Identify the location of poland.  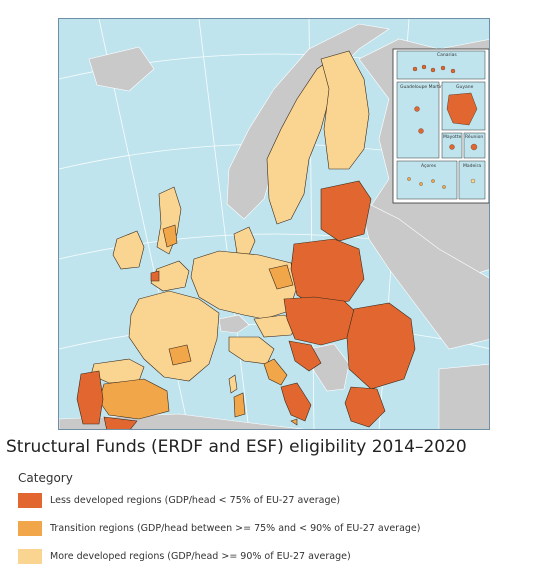
(327, 273).